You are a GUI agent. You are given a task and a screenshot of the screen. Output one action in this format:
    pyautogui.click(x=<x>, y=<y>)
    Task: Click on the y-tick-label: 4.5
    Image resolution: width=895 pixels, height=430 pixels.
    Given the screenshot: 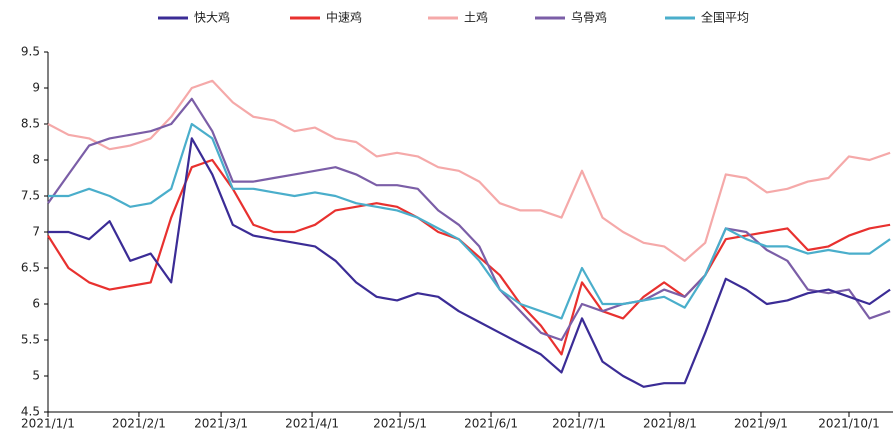 What is the action you would take?
    pyautogui.click(x=30, y=412)
    